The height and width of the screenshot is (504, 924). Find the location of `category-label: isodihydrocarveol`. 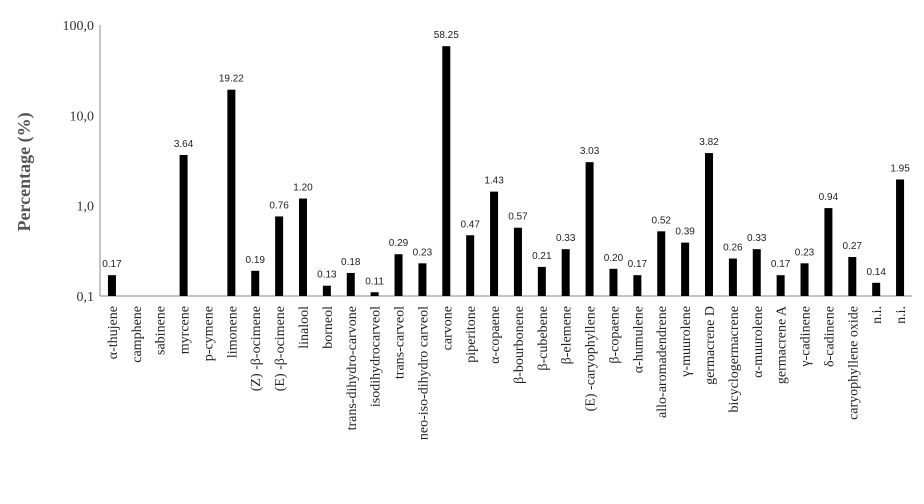

category-label: isodihydrocarveol is located at coordinates (376, 356).